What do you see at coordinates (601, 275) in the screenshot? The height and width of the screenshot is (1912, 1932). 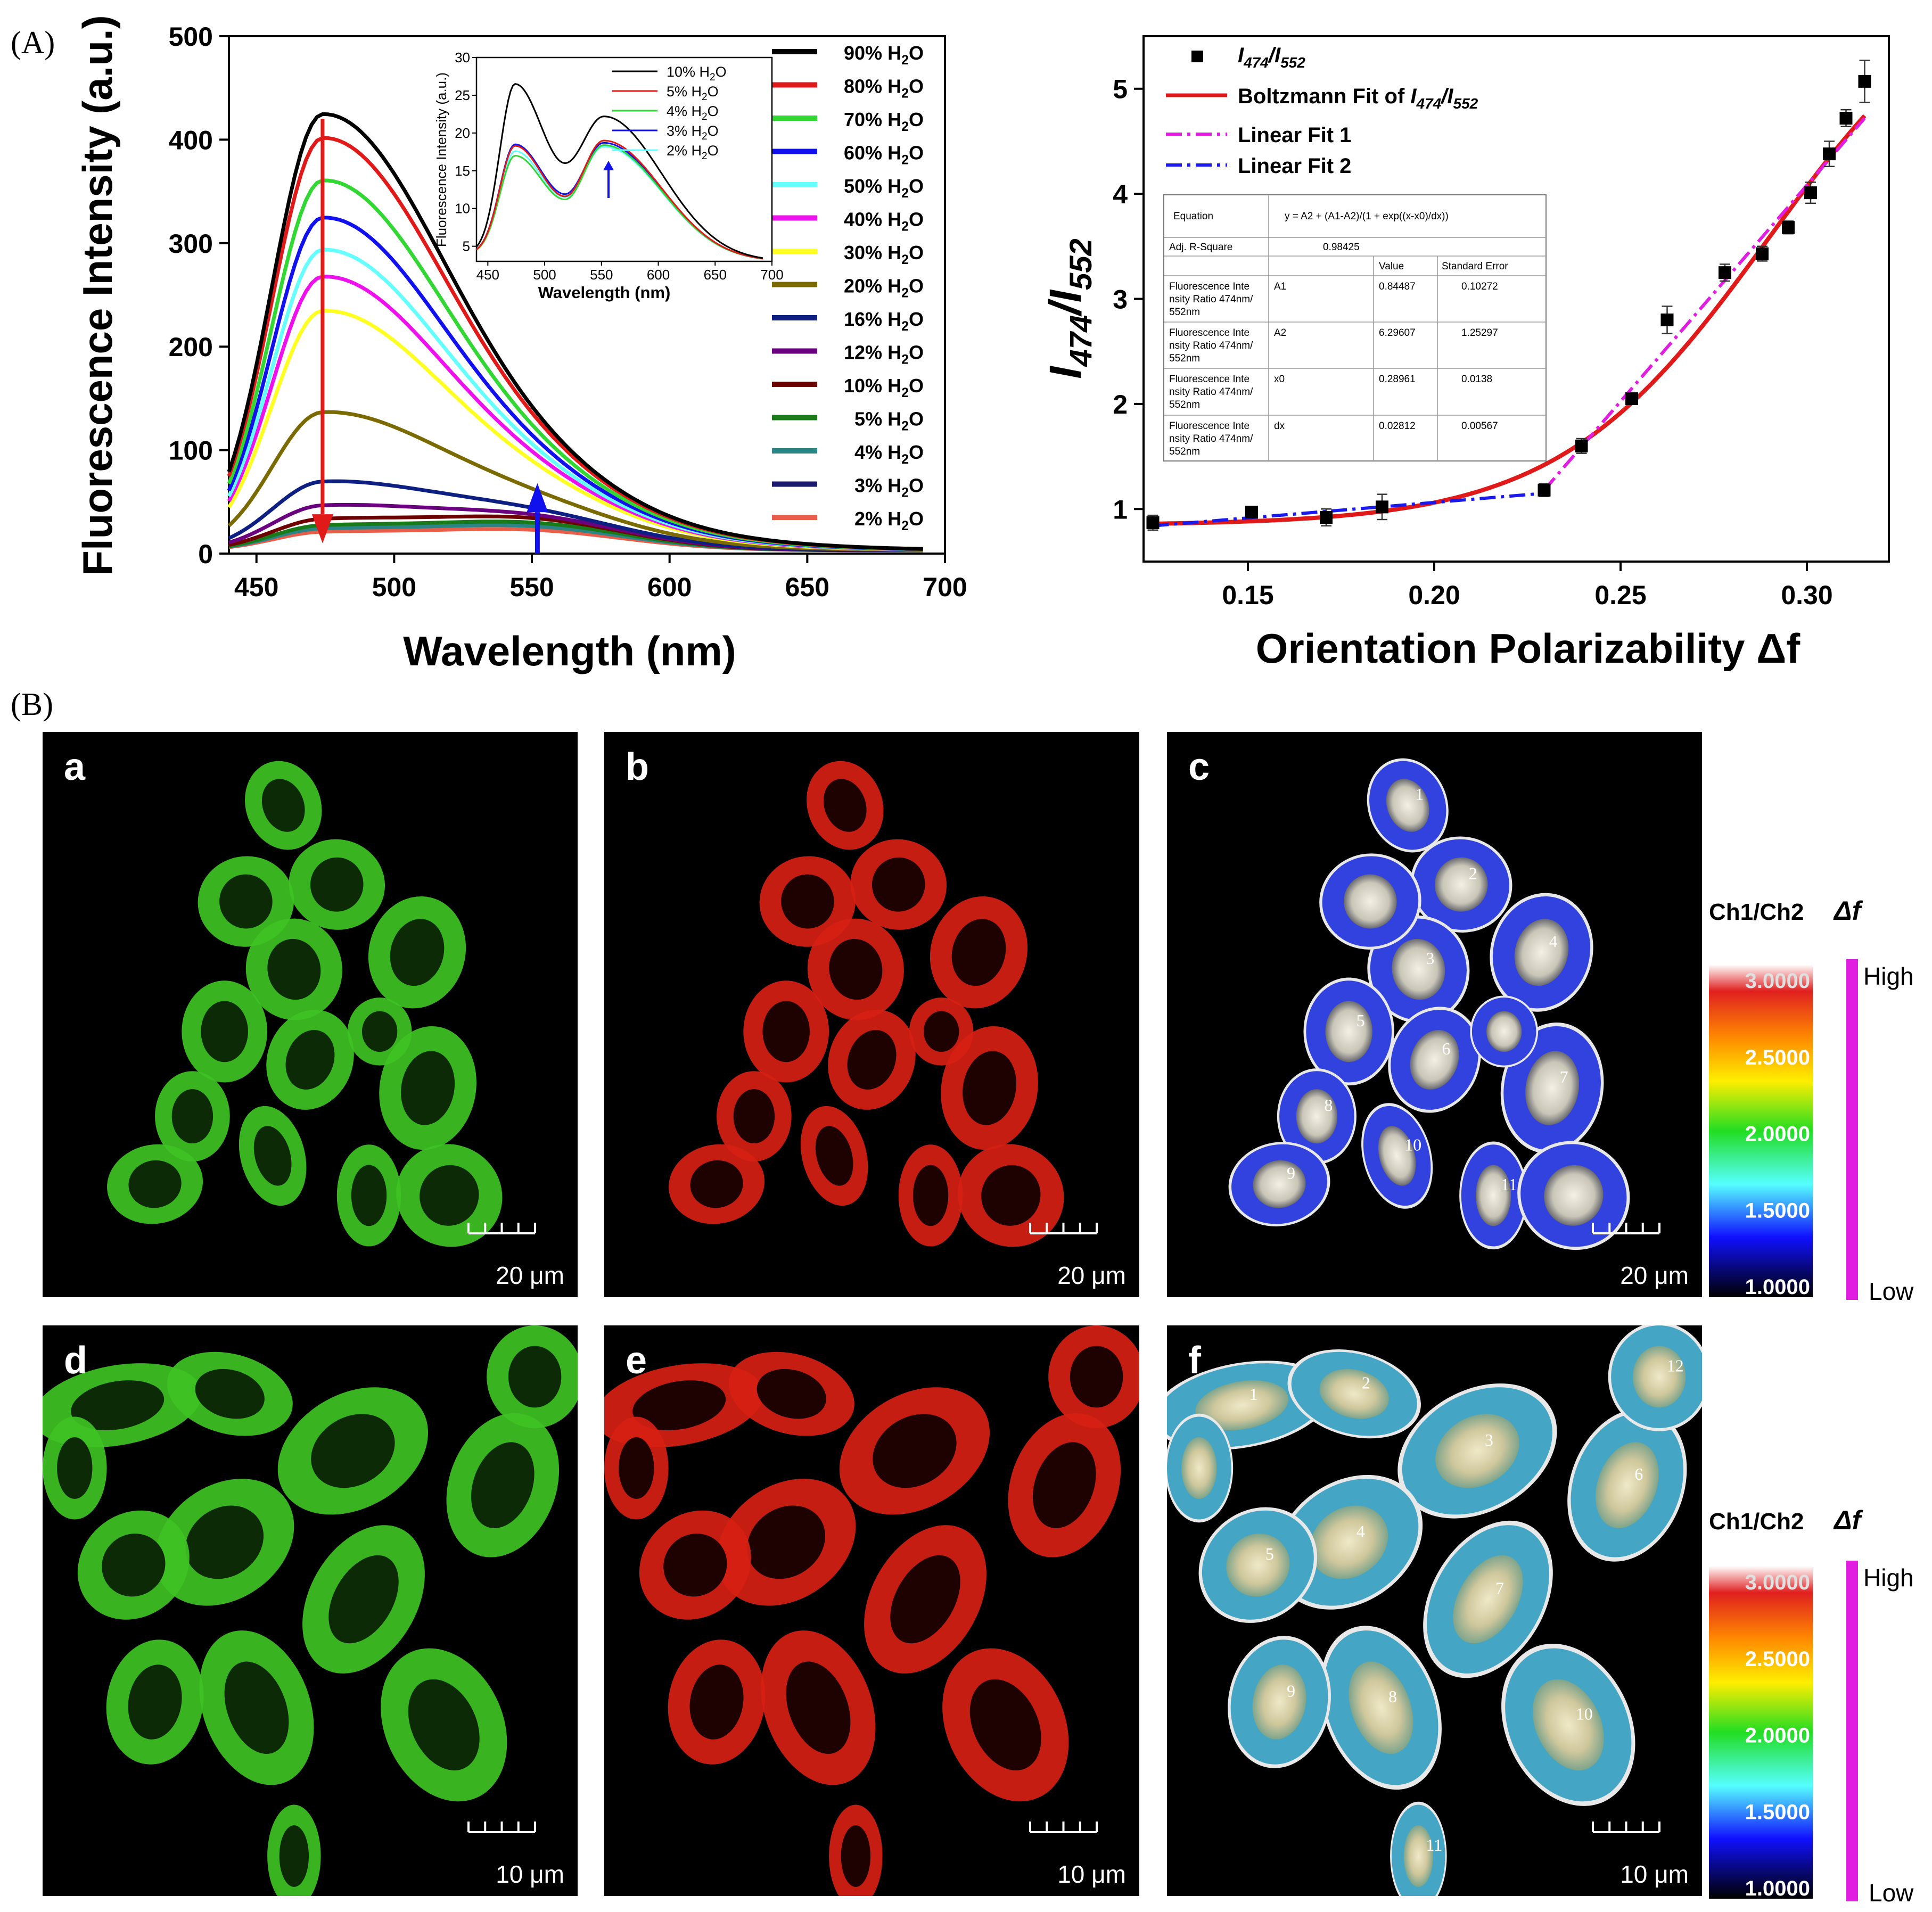 I see `inset-x-tick-label: 550` at bounding box center [601, 275].